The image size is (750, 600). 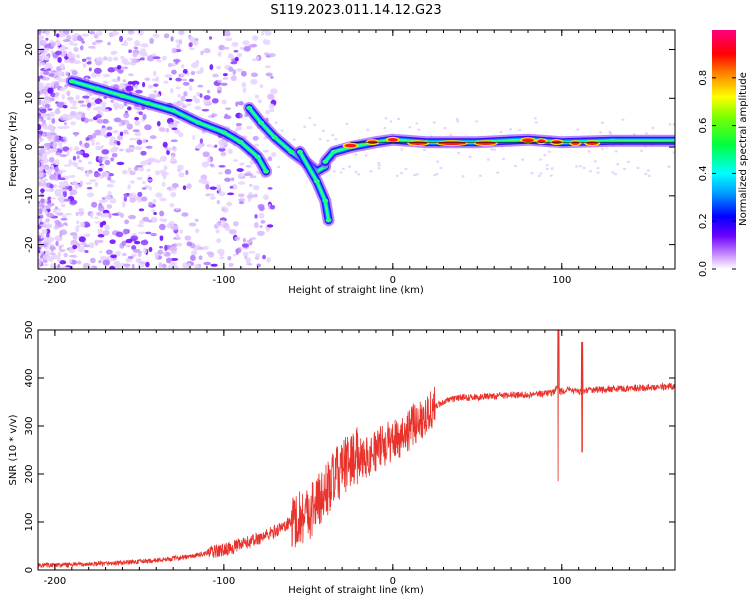 What do you see at coordinates (13, 149) in the screenshot?
I see `spectrogram-y-axis-label: Frequency (Hz)` at bounding box center [13, 149].